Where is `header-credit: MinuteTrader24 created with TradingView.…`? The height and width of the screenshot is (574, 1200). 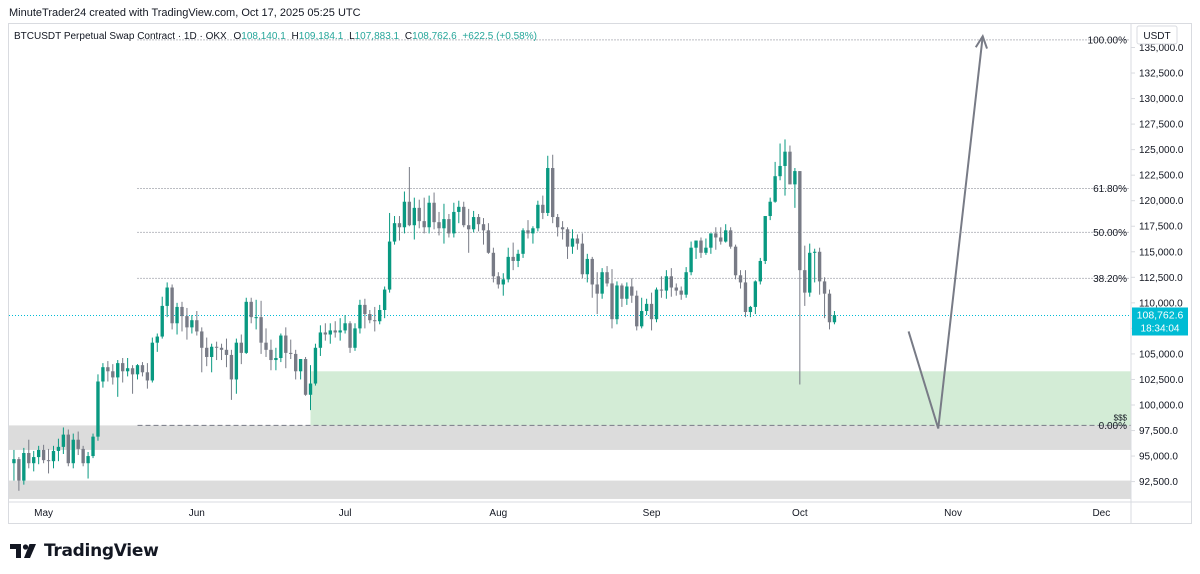
header-credit: MinuteTrader24 created with TradingView.… is located at coordinates (185, 13).